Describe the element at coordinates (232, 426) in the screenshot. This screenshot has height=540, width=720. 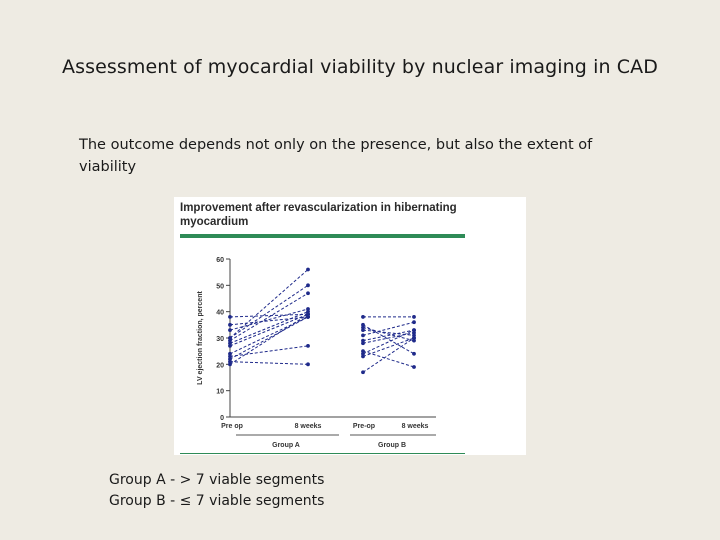
I see `x-tick-label: Pre op` at that location.